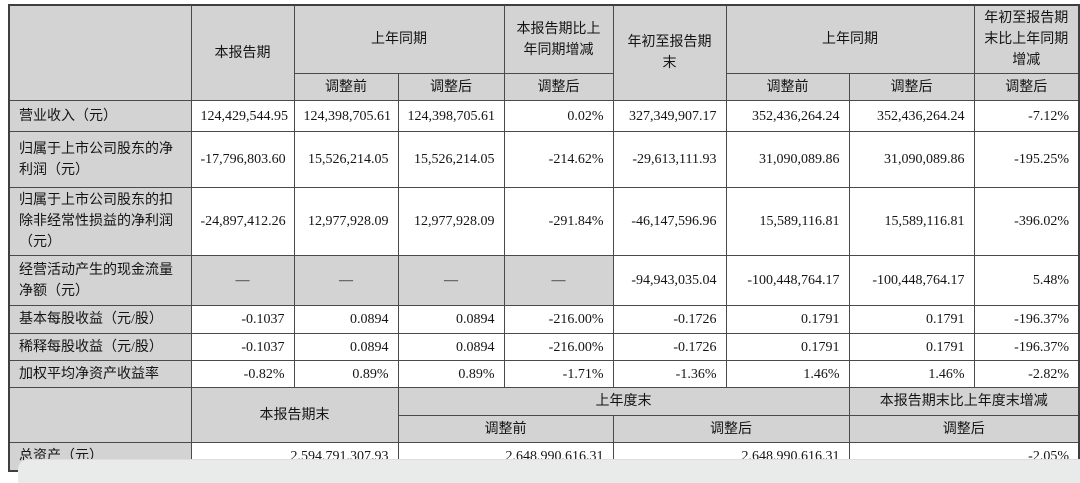 The height and width of the screenshot is (483, 1080). What do you see at coordinates (242, 116) in the screenshot?
I see `value-cell: 124,429,544.95` at bounding box center [242, 116].